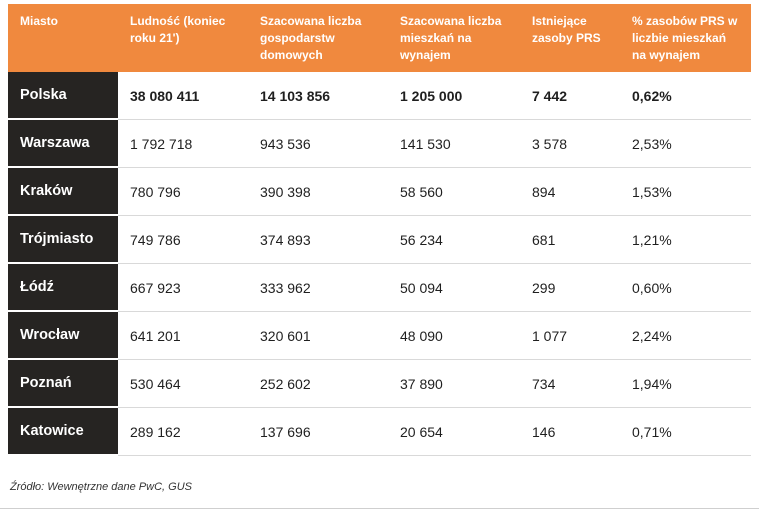  I want to click on col-header-gospodarstwa: Szacowana liczba gospodarstw domowych, so click(311, 38).